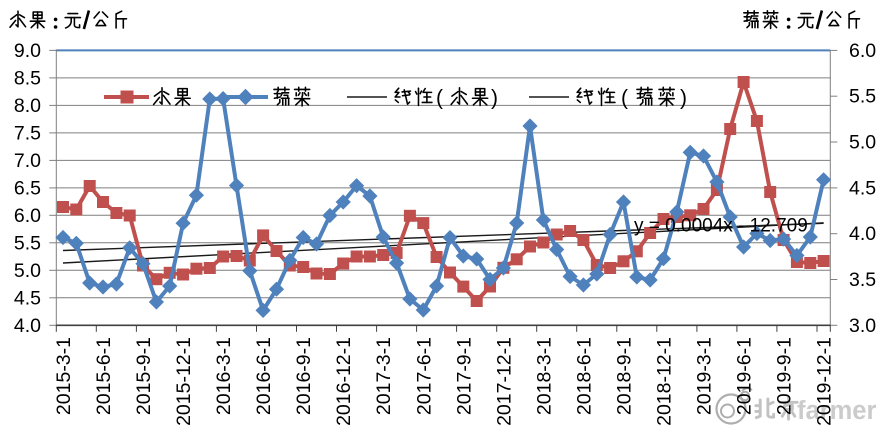  What do you see at coordinates (27, 51) in the screenshot?
I see `svg-text: 9.0` at bounding box center [27, 51].